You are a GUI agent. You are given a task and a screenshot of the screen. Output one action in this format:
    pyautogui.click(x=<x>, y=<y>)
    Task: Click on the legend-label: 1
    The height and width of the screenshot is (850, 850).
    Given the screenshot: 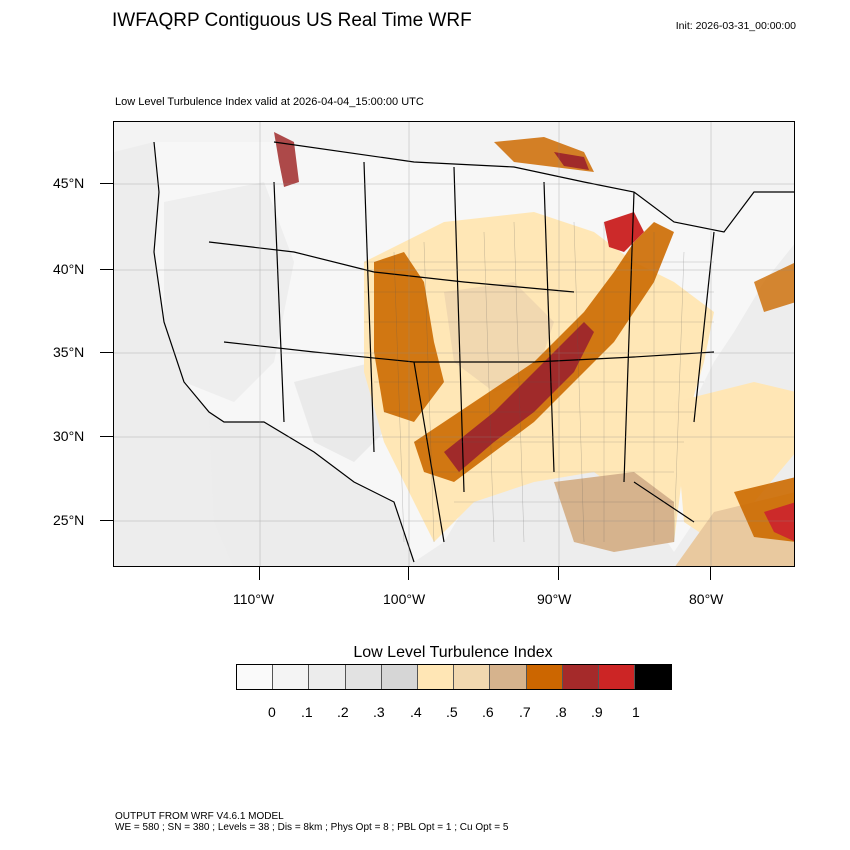 What is the action you would take?
    pyautogui.click(x=636, y=712)
    